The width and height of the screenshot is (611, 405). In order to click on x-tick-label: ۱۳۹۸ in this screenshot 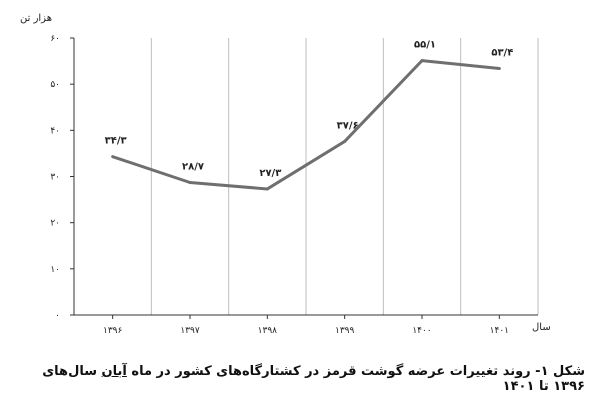, I will do `click(268, 331)`.